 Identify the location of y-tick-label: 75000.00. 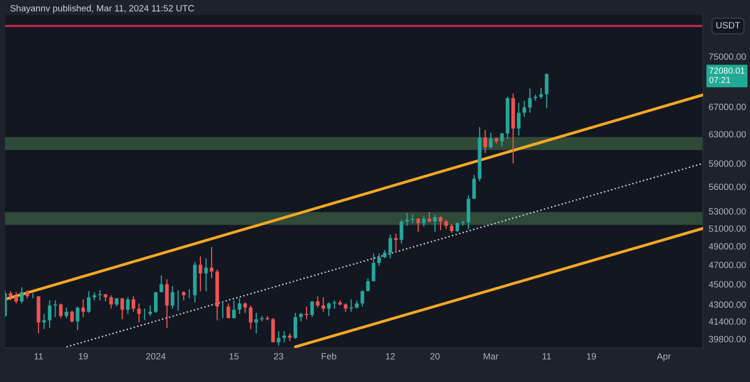
(727, 56).